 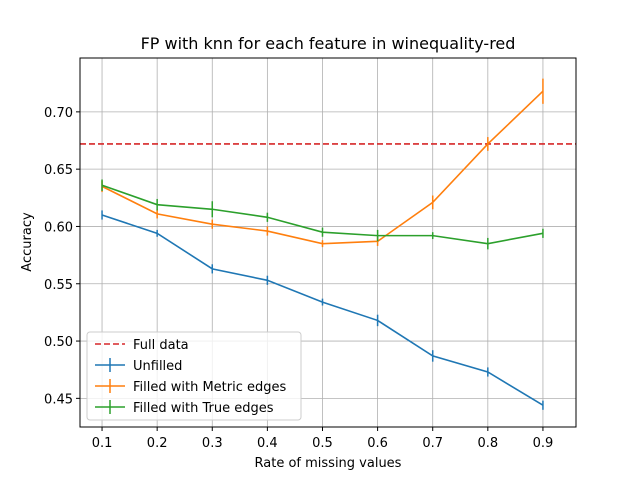 I want to click on y-tick-label: 0.70, so click(x=58, y=113).